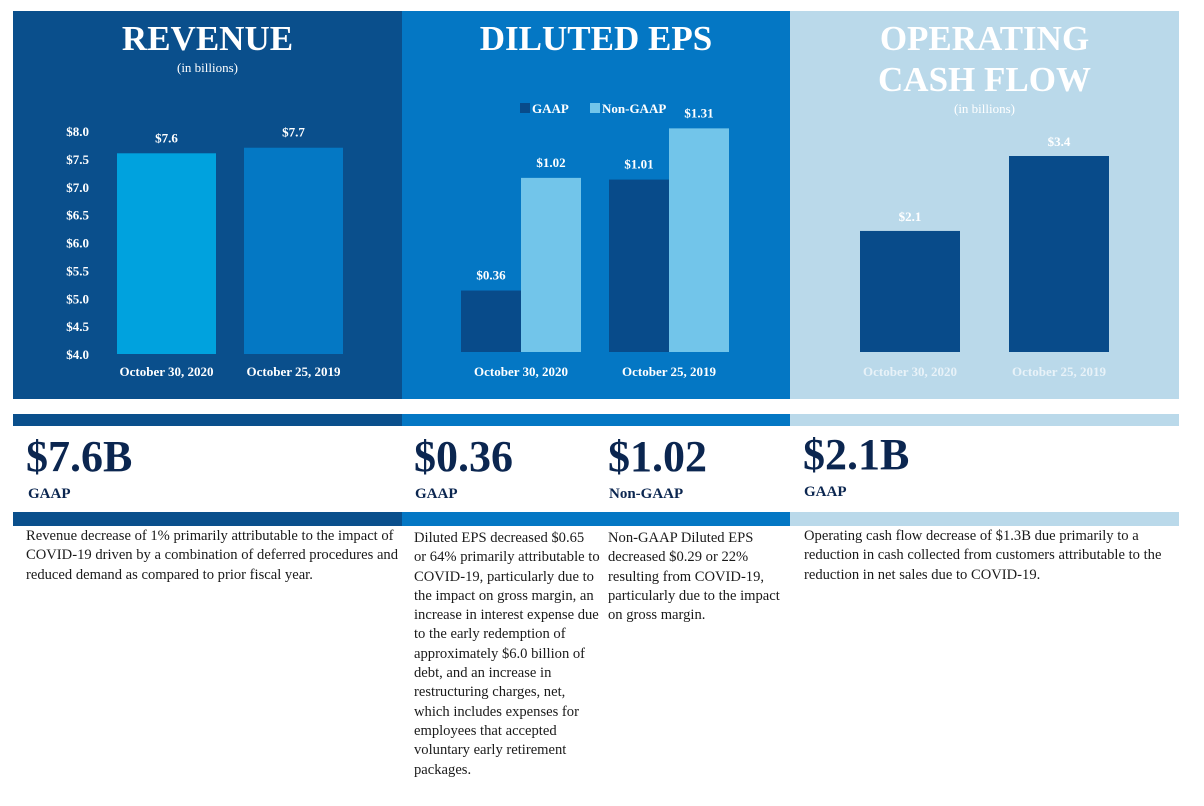 Image resolution: width=1204 pixels, height=806 pixels. Describe the element at coordinates (77, 187) in the screenshot. I see `revenue-y-tick-label: $7.0` at that location.